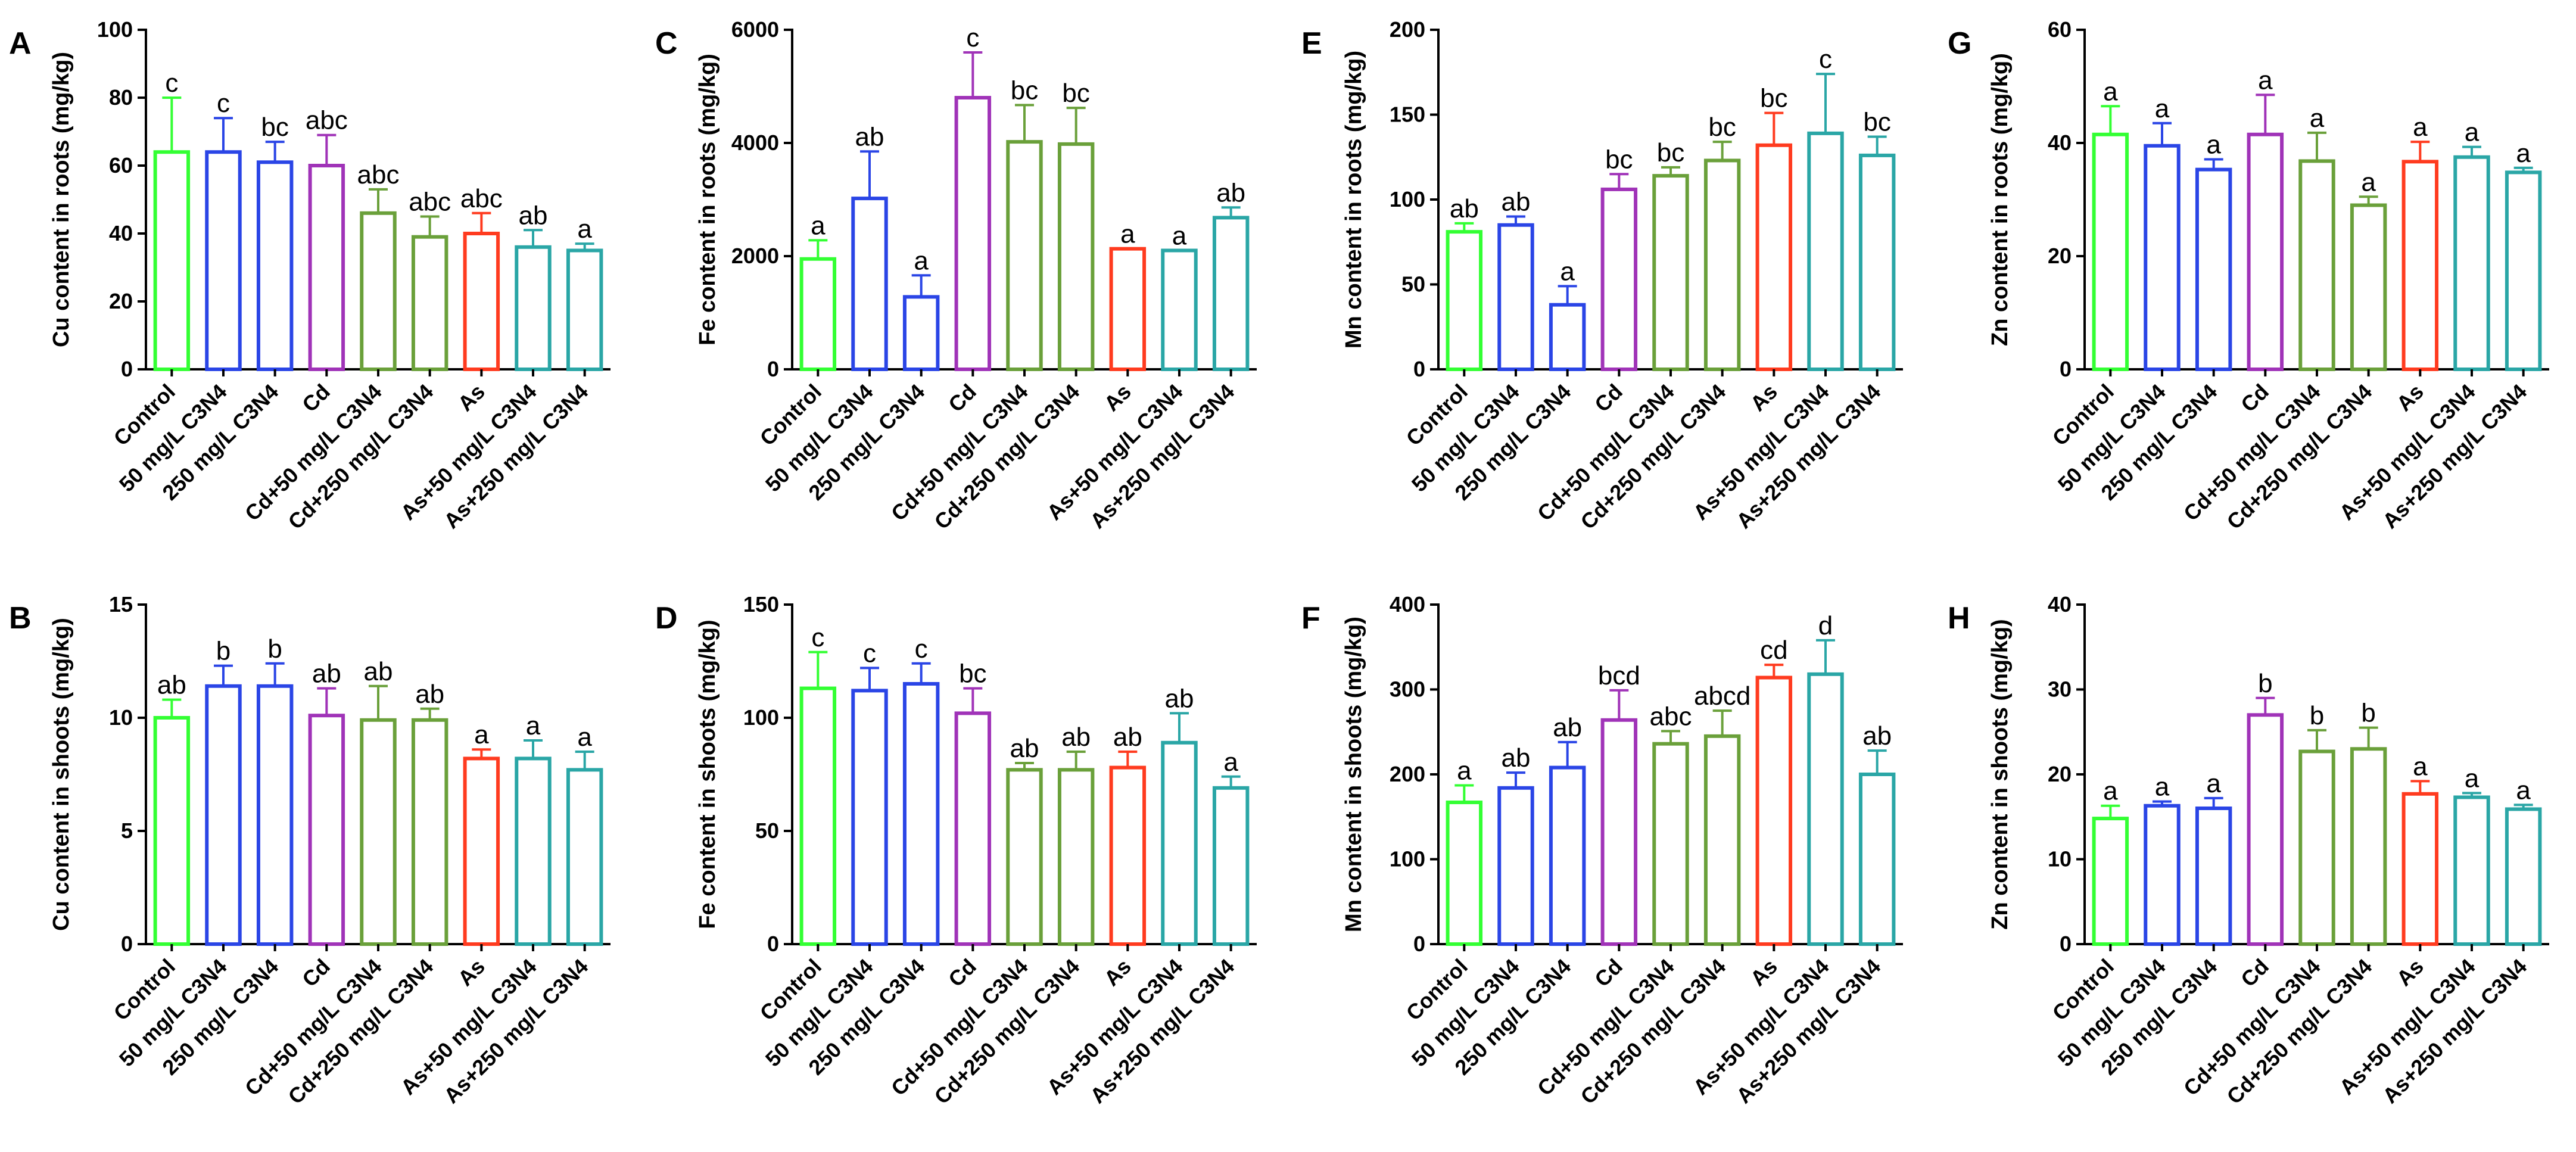 The width and height of the screenshot is (2576, 1152). What do you see at coordinates (1722, 696) in the screenshot?
I see `panel-f-sig-label: abcd` at bounding box center [1722, 696].